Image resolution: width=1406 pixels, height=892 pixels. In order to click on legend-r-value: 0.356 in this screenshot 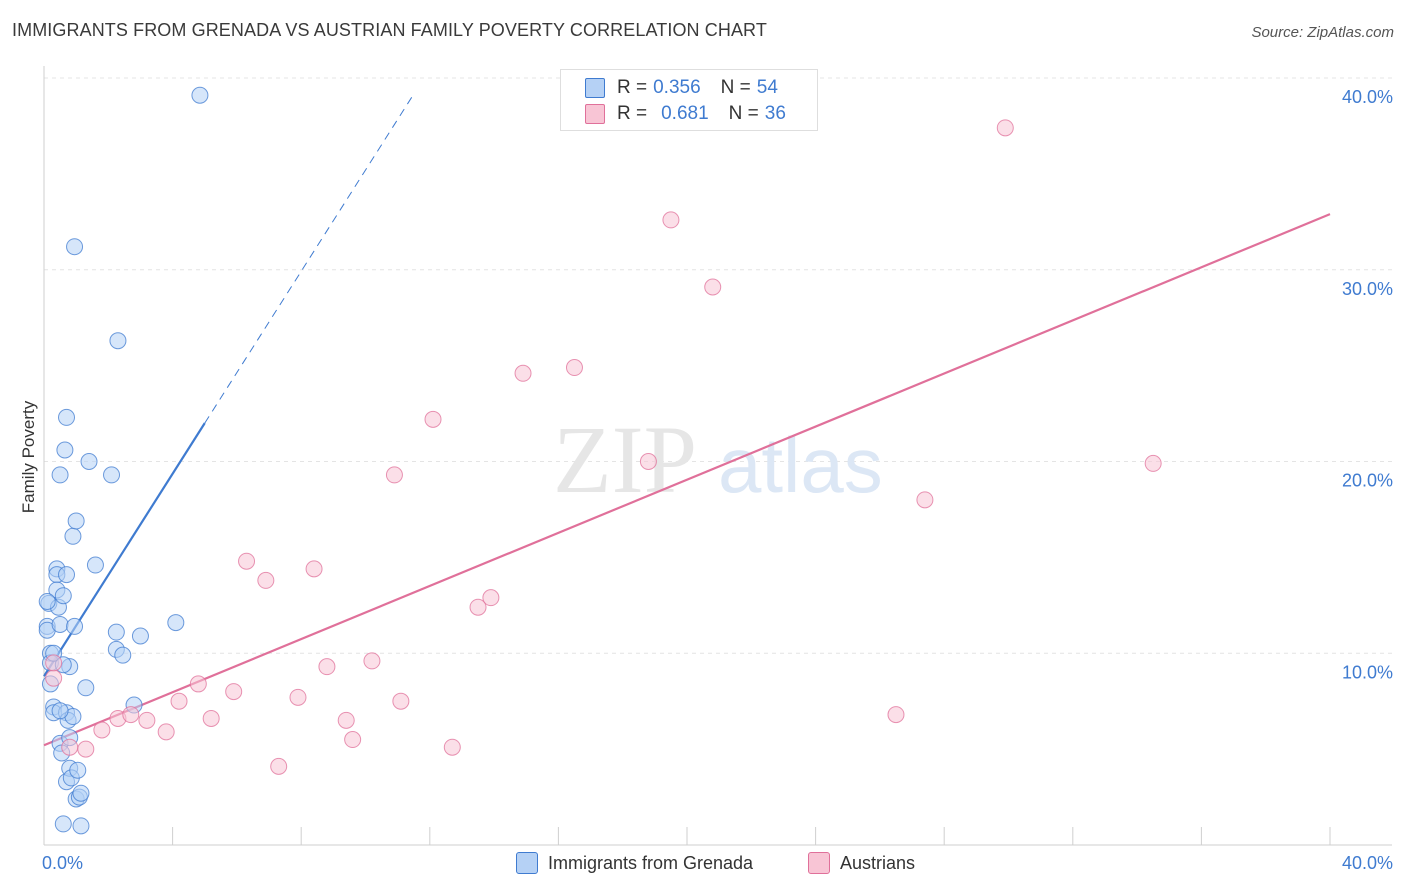, I will do `click(677, 87)`.